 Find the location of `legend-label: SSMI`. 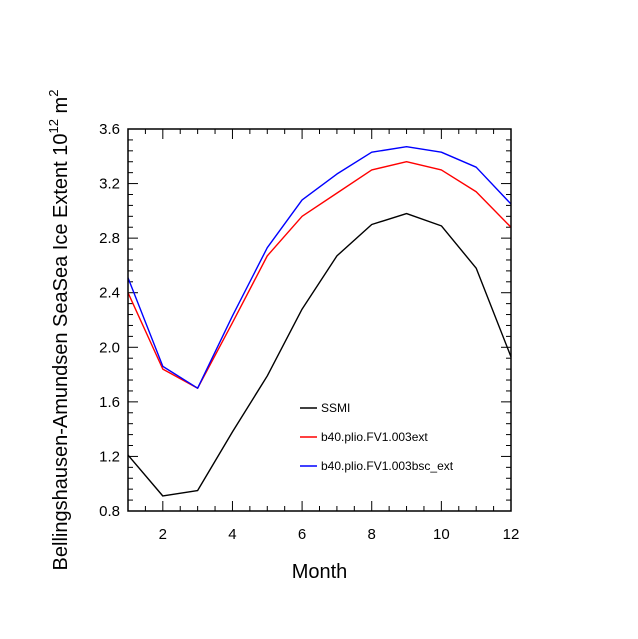

legend-label: SSMI is located at coordinates (335, 408).